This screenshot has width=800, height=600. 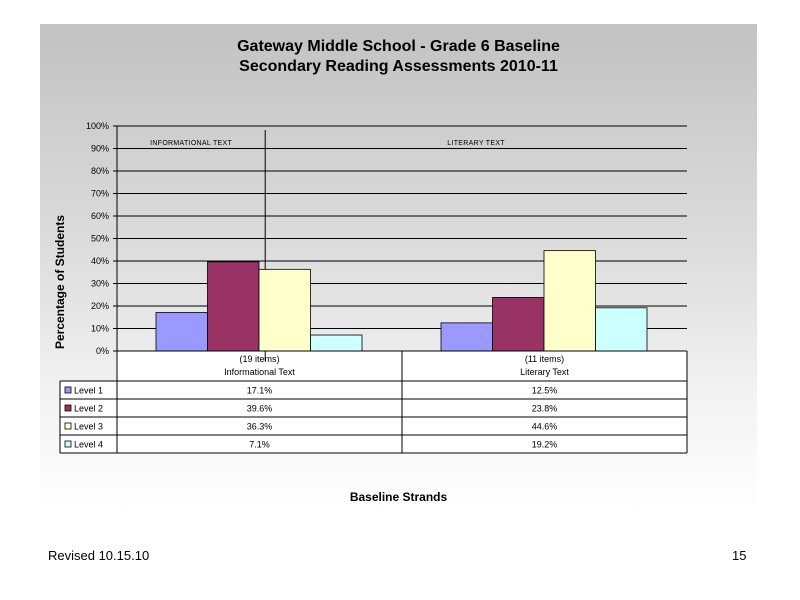 What do you see at coordinates (100, 329) in the screenshot?
I see `y-tick-label: 10%` at bounding box center [100, 329].